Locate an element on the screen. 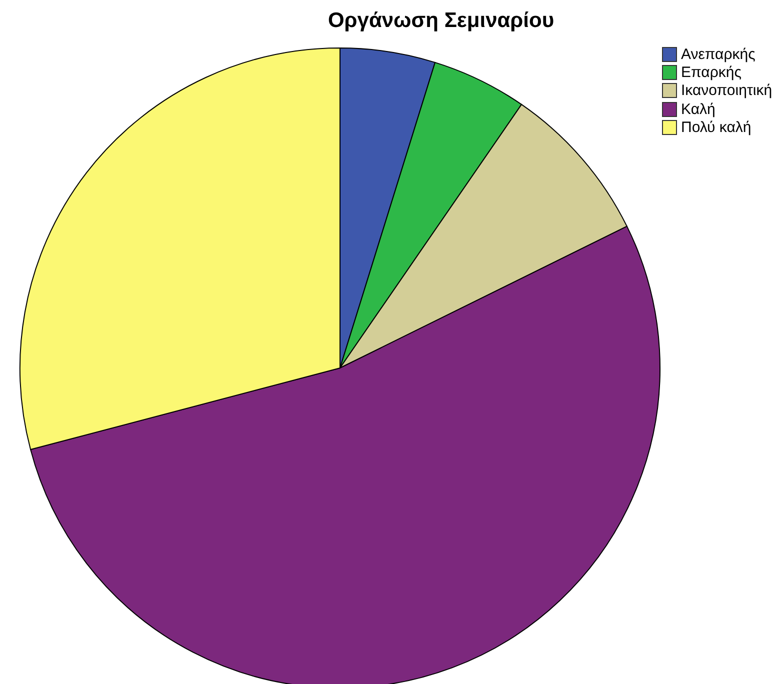  chart-title: Οργάνωση Σεμιναρίου is located at coordinates (441, 21).